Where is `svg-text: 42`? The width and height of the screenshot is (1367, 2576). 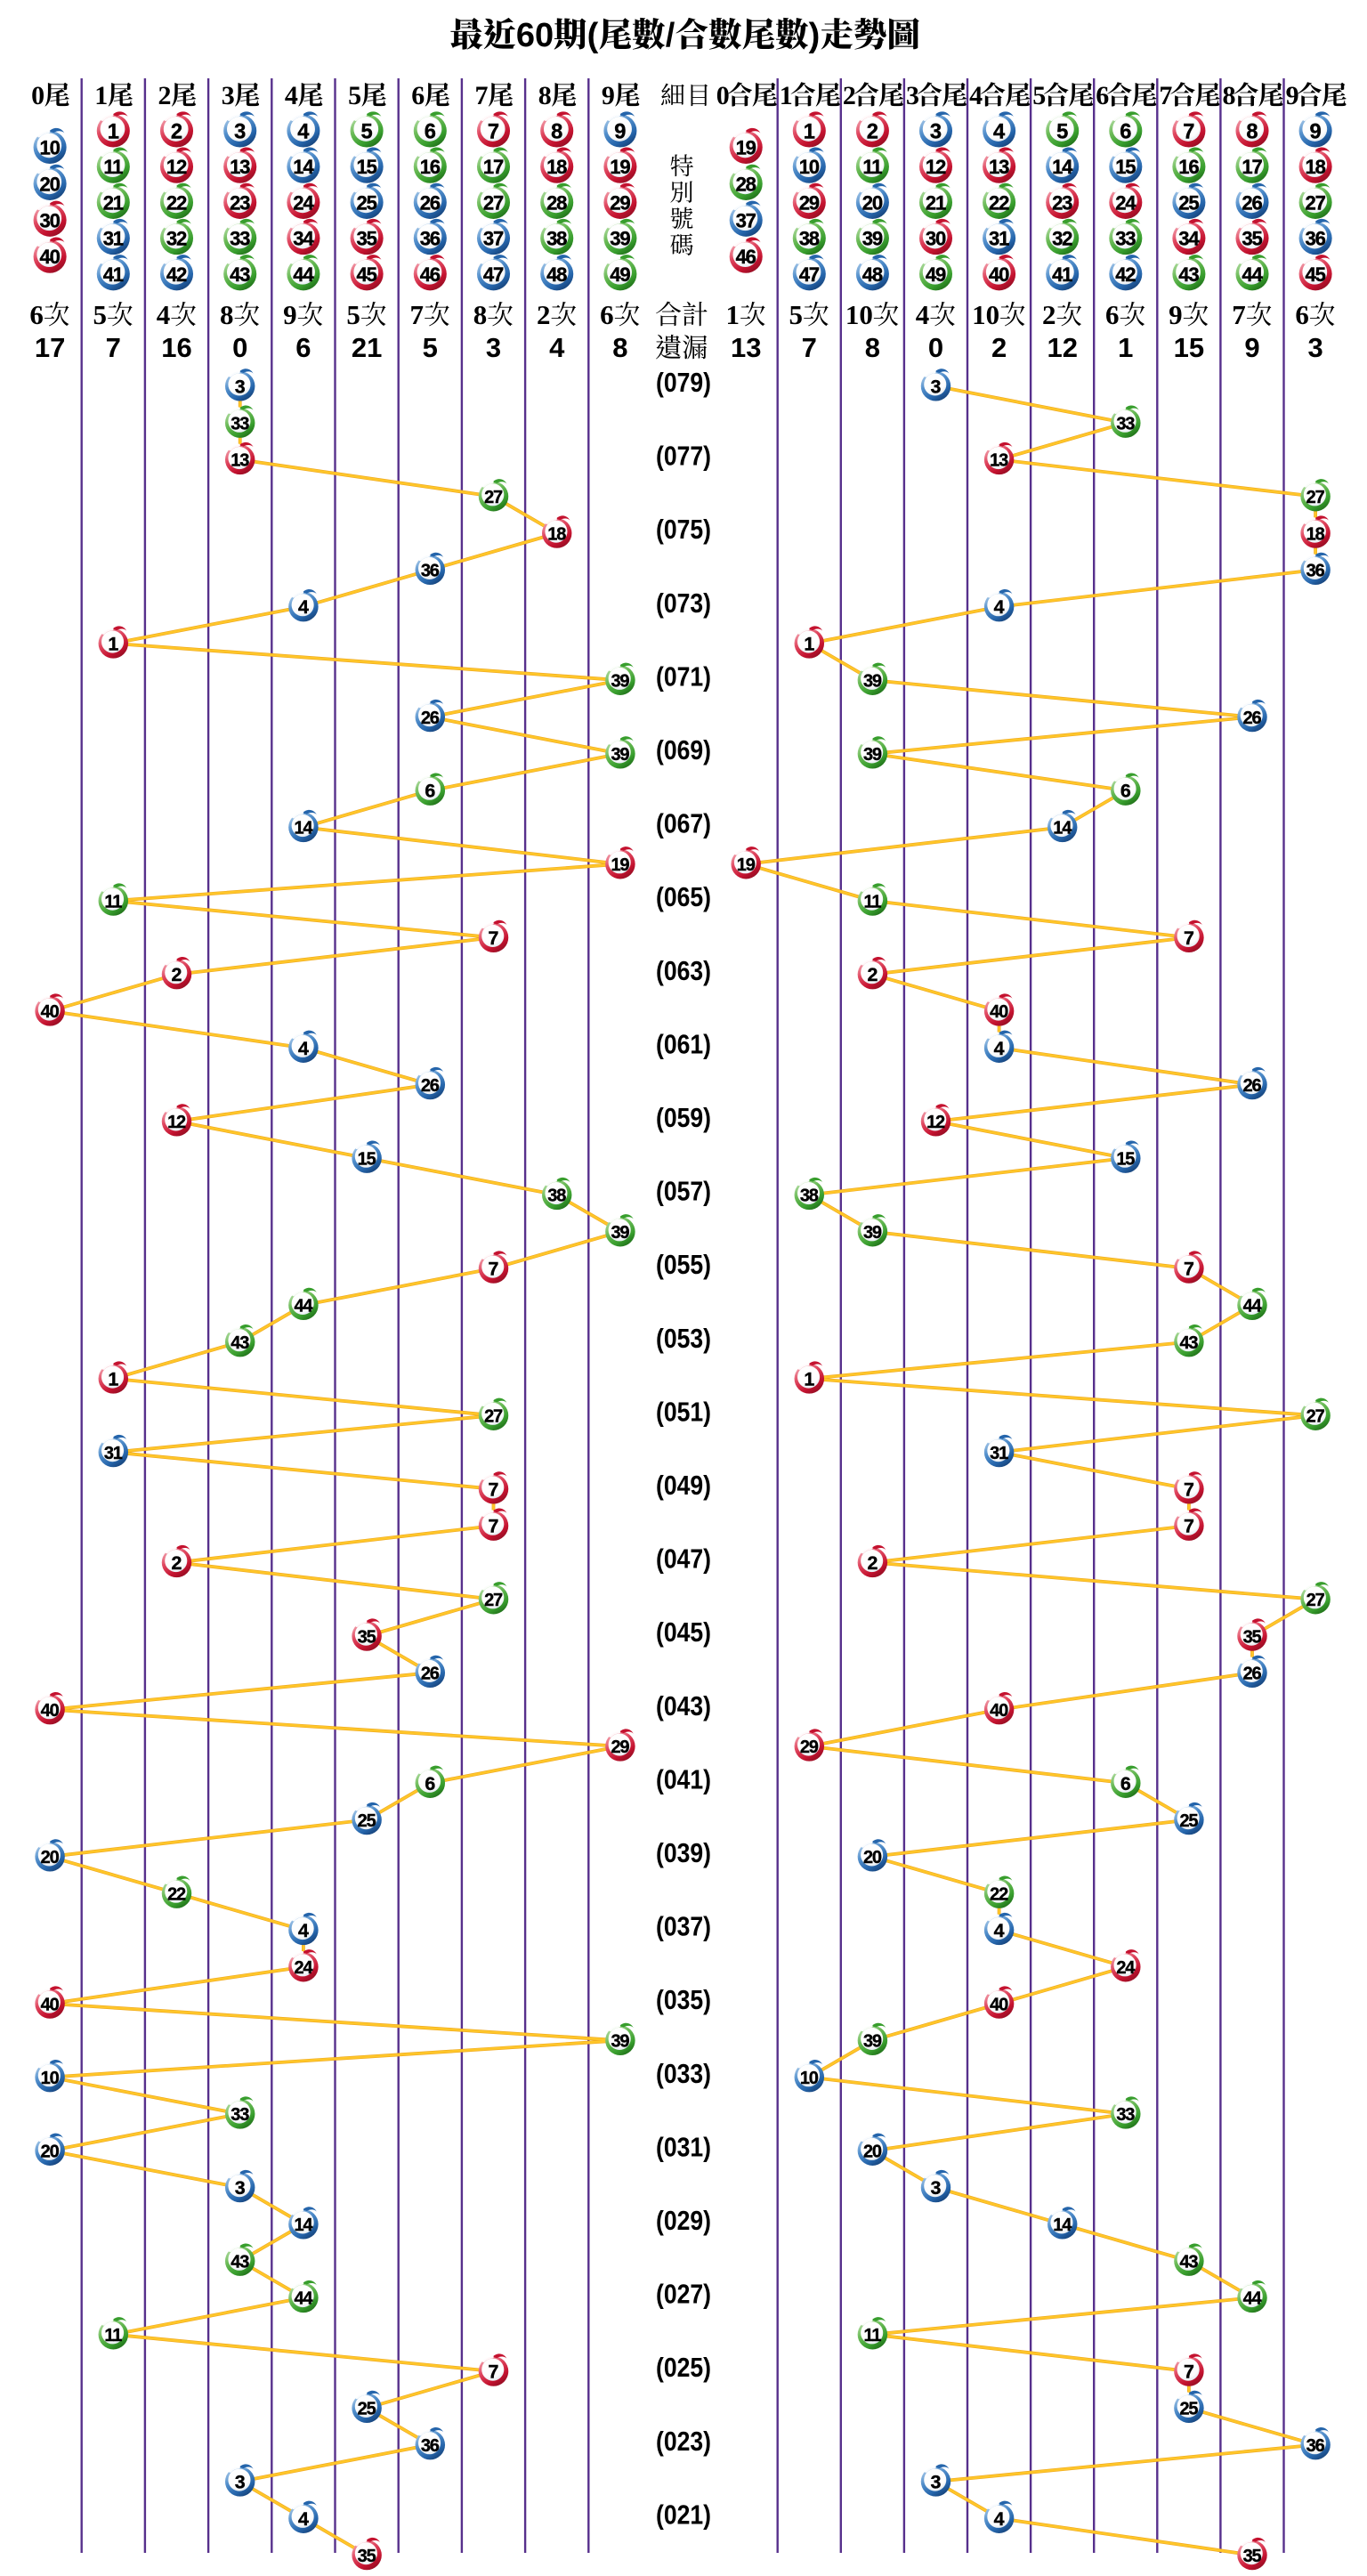
svg-text: 42 is located at coordinates (1125, 274).